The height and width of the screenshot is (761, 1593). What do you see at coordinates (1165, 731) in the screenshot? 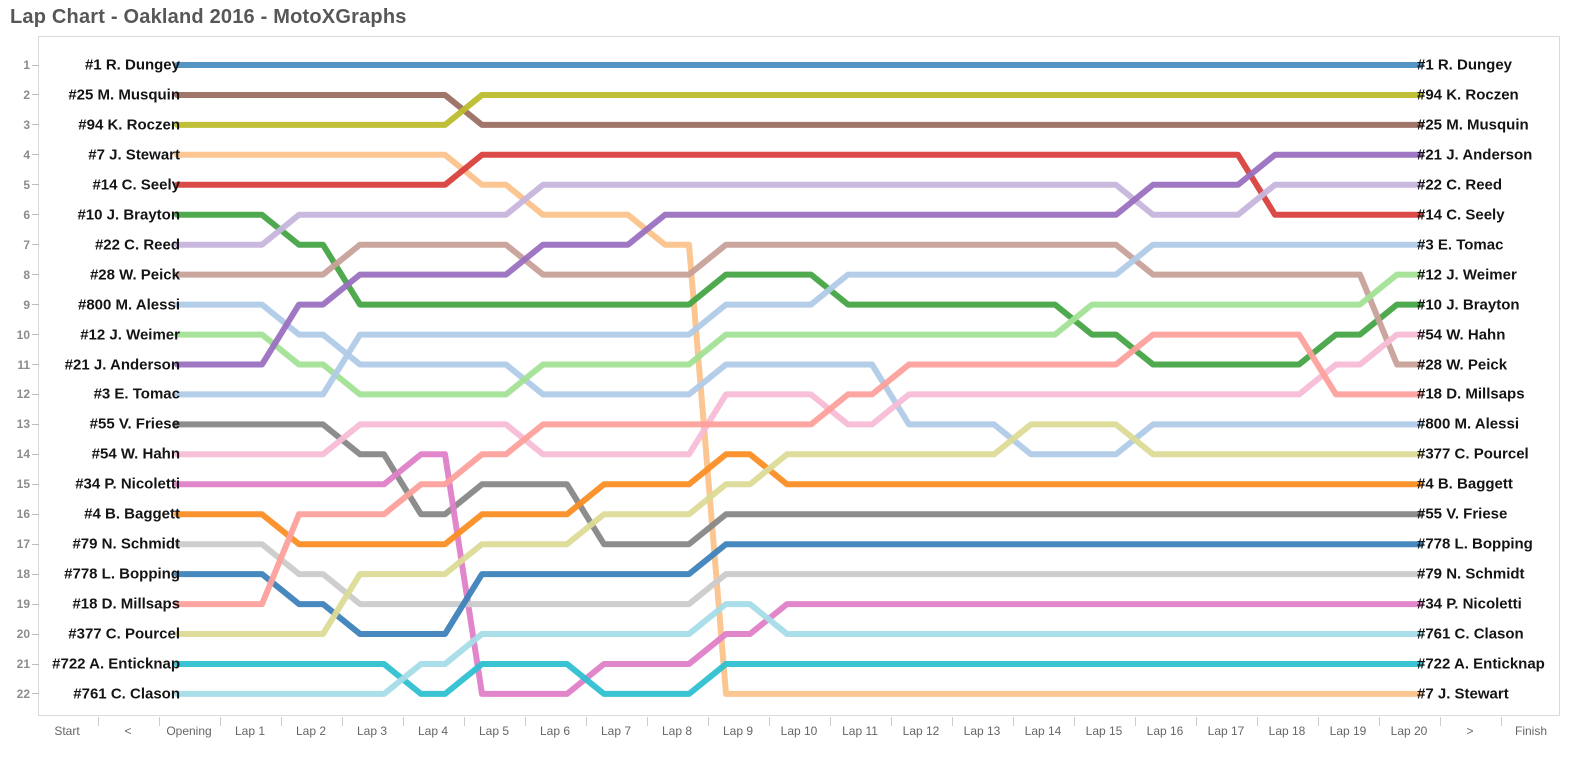
I see `axis-label-lap-16: Lap 16` at bounding box center [1165, 731].